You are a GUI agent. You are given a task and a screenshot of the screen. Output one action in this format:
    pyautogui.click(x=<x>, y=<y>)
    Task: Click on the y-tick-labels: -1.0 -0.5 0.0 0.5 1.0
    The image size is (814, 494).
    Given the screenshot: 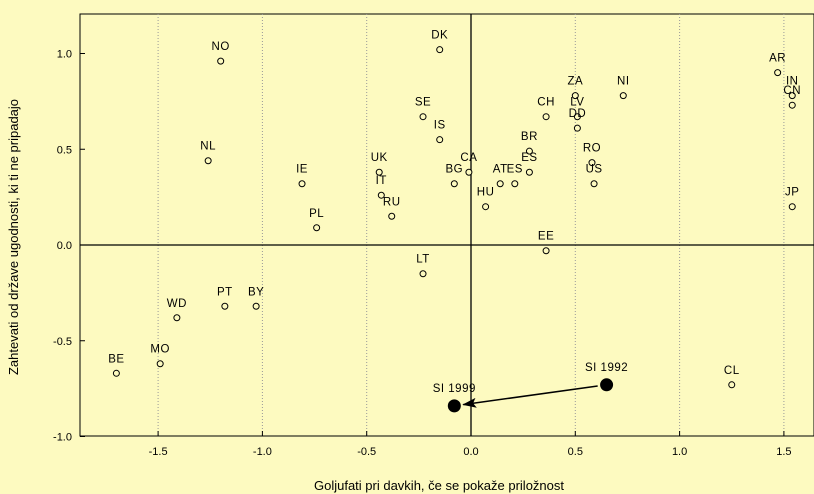 What is the action you would take?
    pyautogui.click(x=69, y=246)
    